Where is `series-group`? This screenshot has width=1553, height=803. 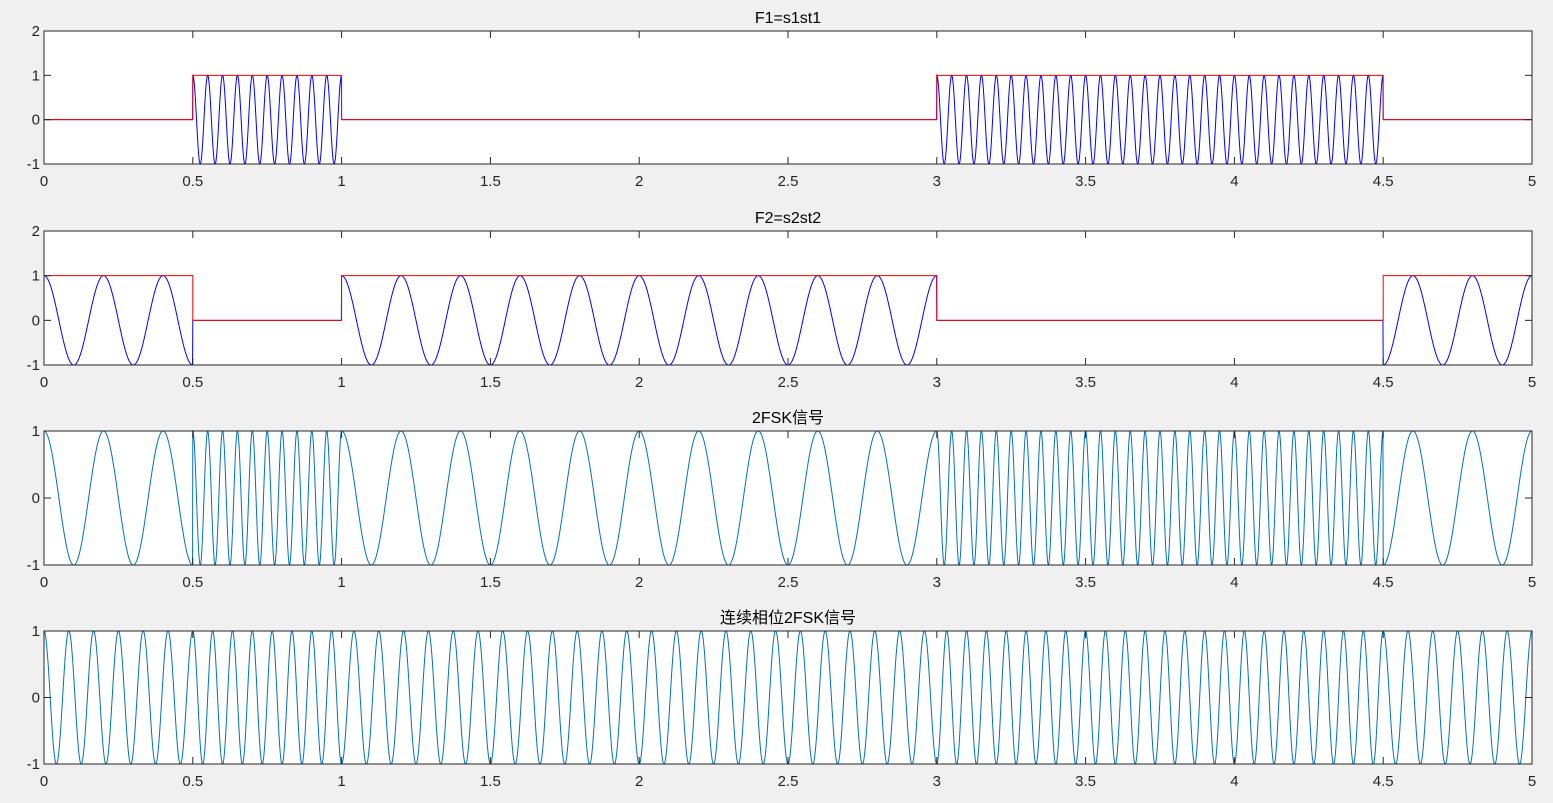 series-group is located at coordinates (788, 119).